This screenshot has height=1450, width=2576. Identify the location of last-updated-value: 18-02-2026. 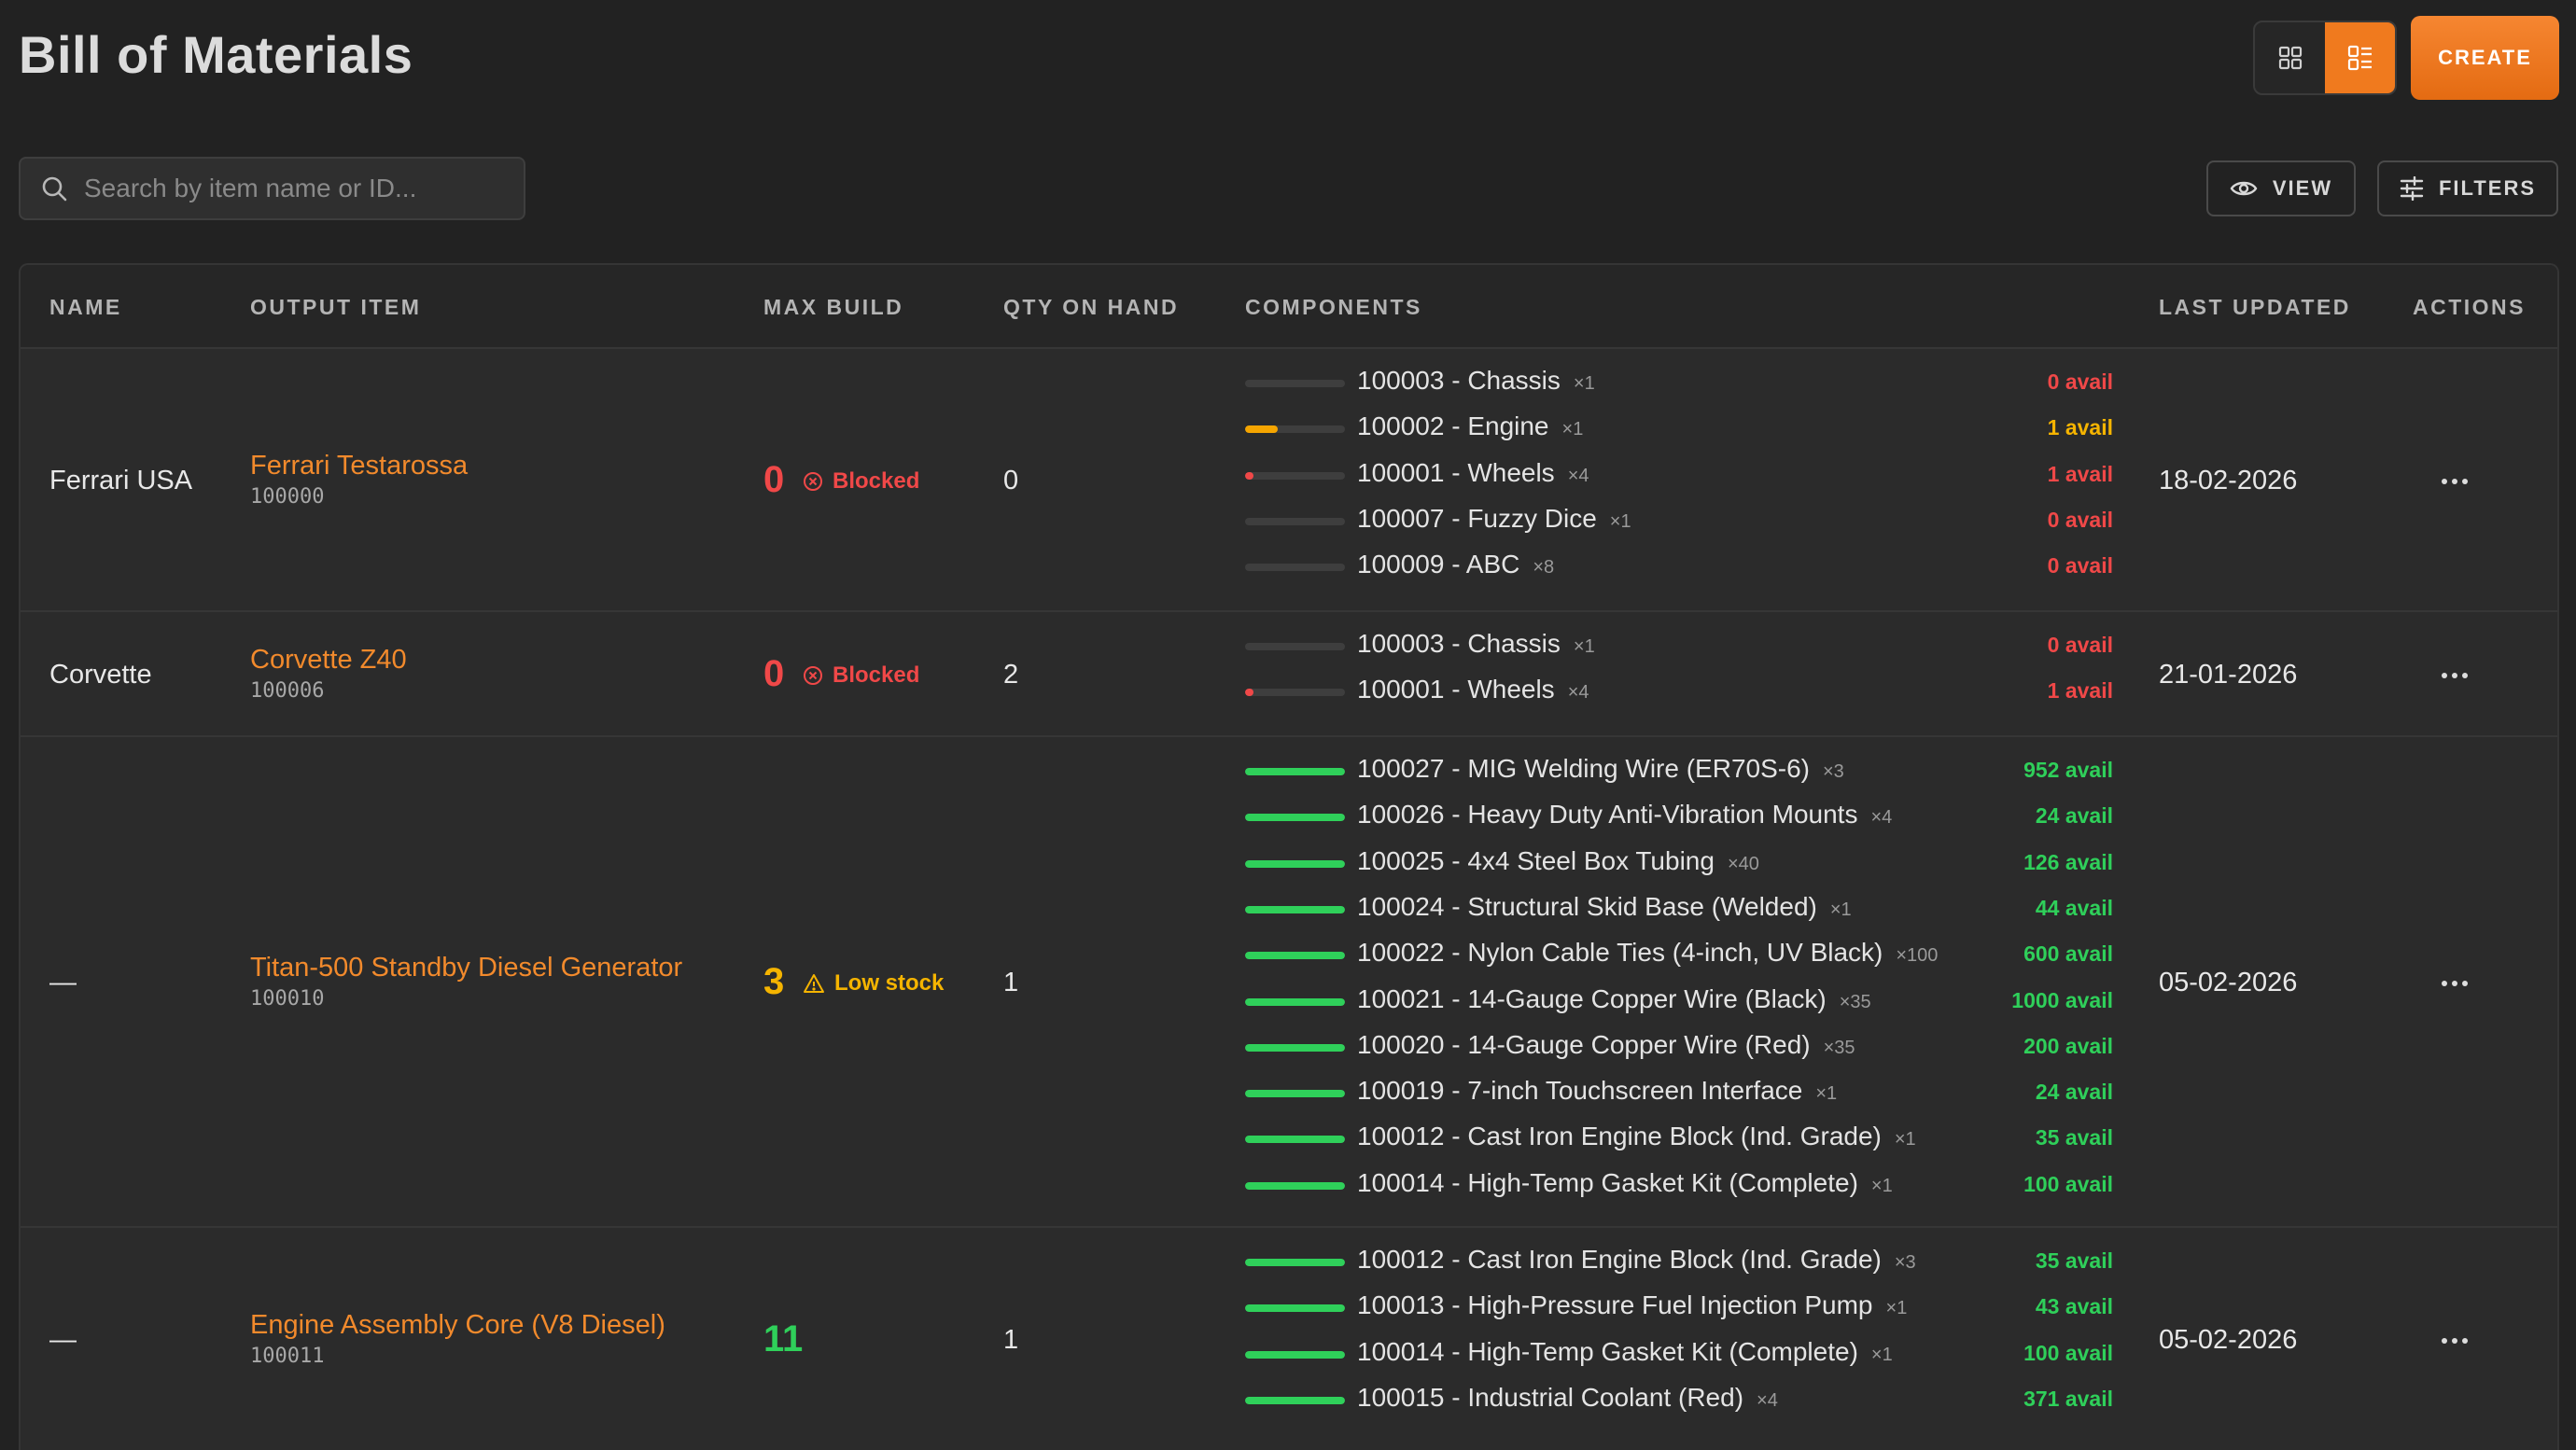
(2228, 480).